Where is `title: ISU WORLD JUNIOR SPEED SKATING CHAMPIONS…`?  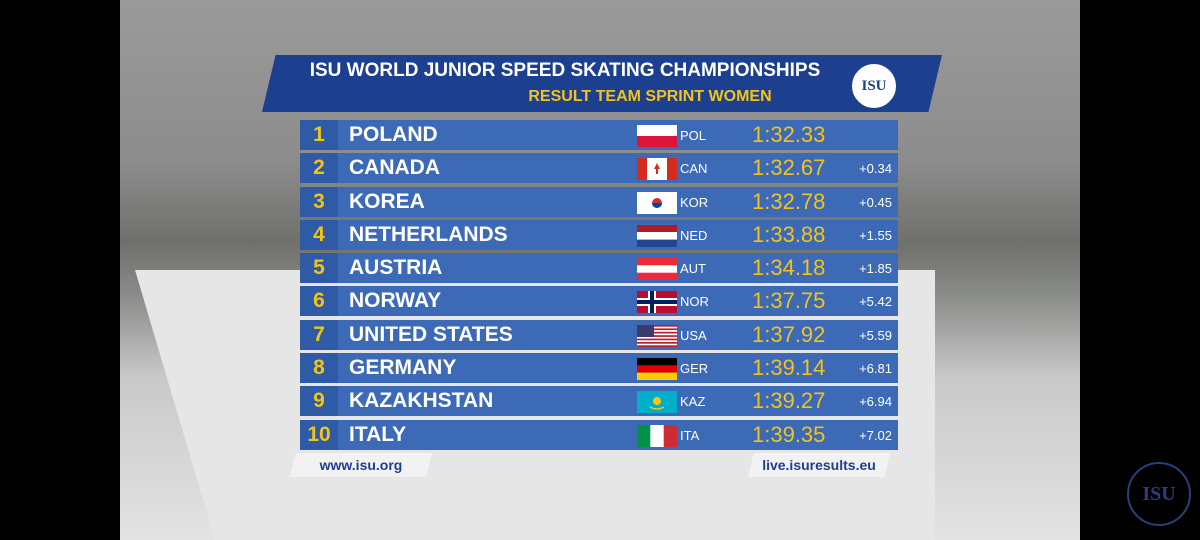 title: ISU WORLD JUNIOR SPEED SKATING CHAMPIONS… is located at coordinates (565, 70).